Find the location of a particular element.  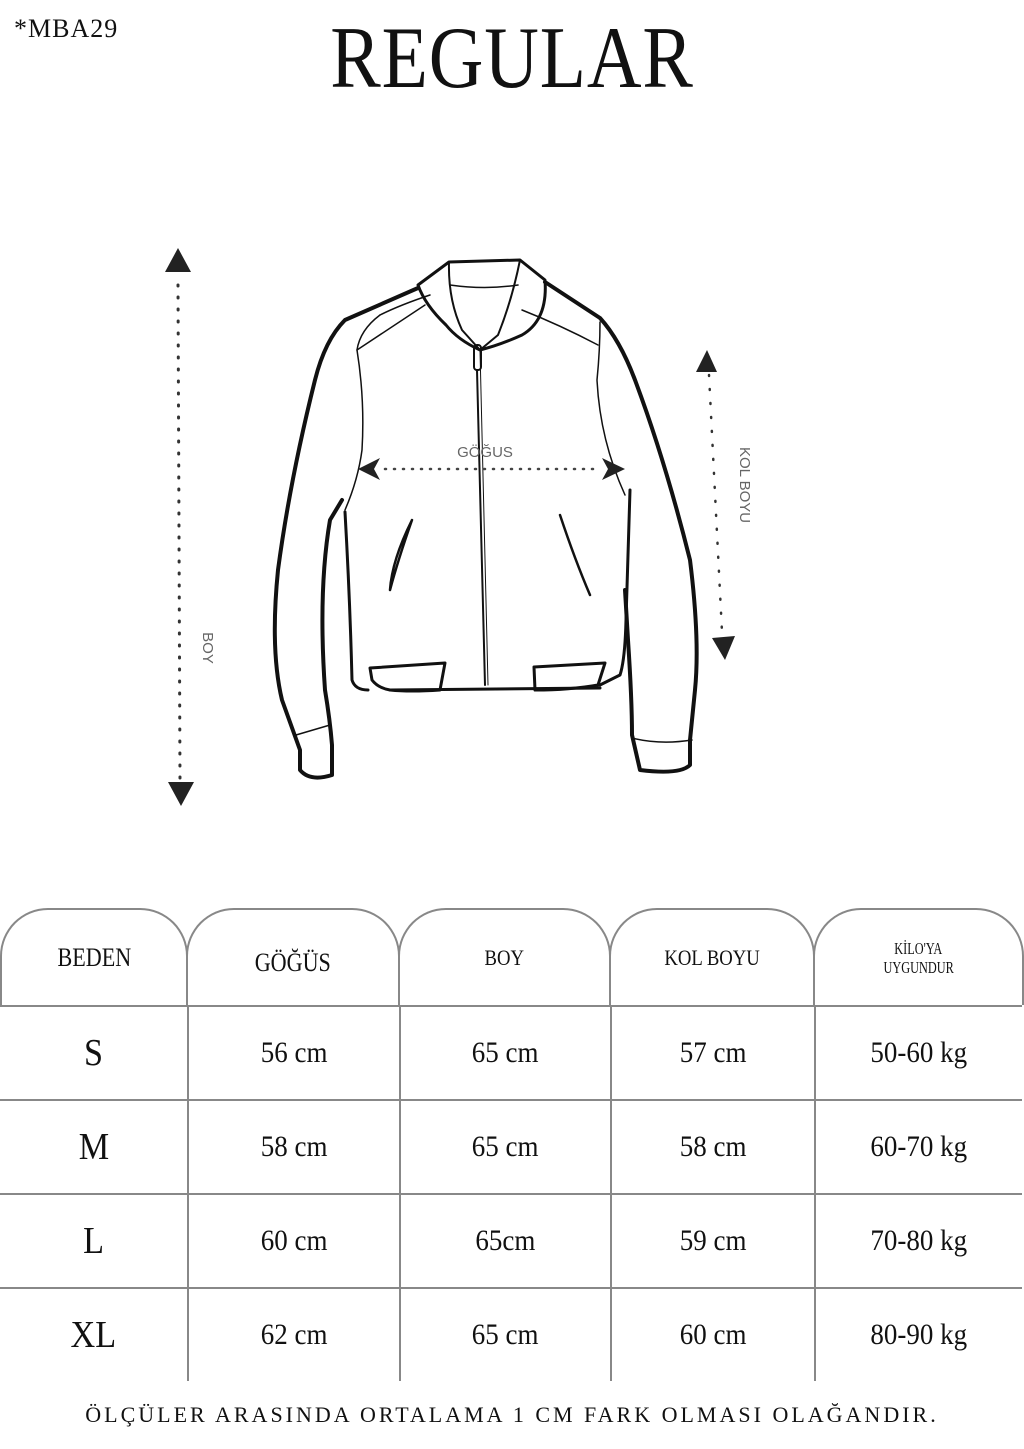

length-dotted-line is located at coordinates (179, 532).